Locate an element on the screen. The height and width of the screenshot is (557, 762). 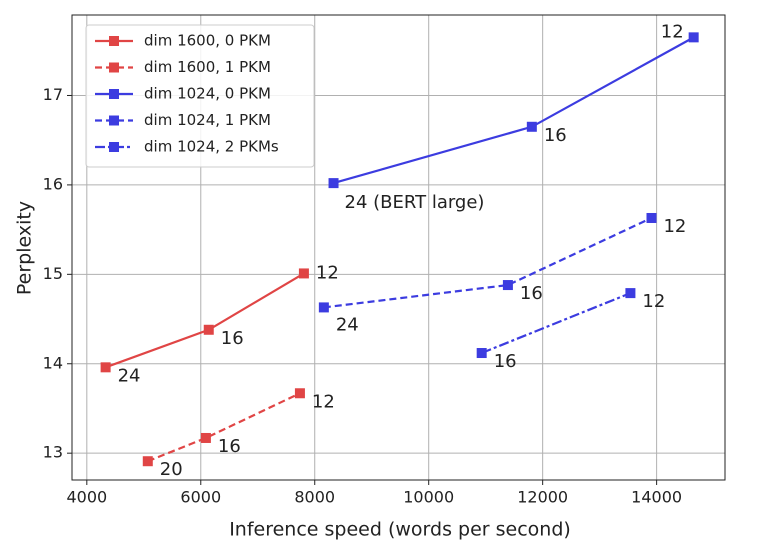
point-label: 20 is located at coordinates (171, 469).